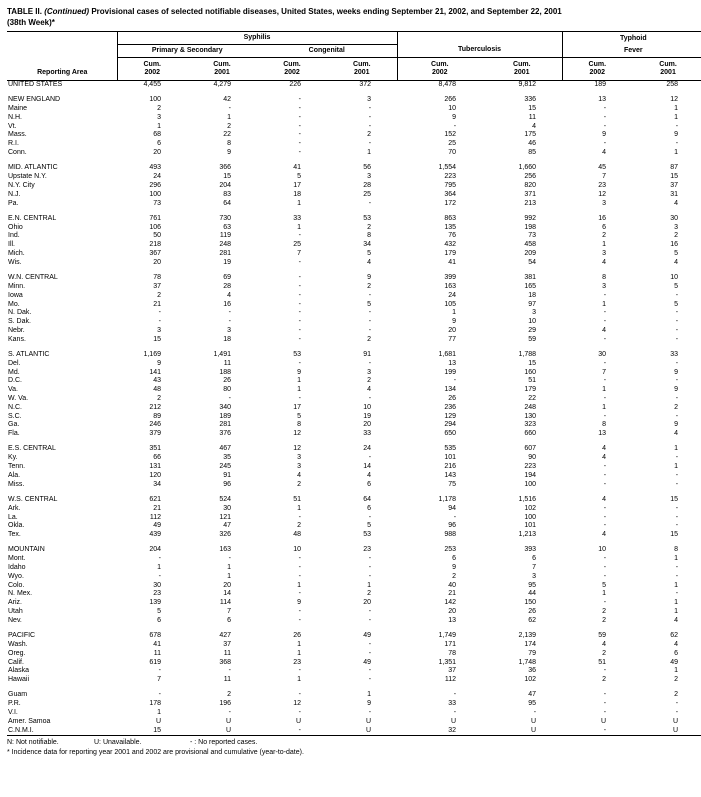 The width and height of the screenshot is (701, 797). What do you see at coordinates (15, 416) in the screenshot?
I see `reporting-area-cell: S.C.` at bounding box center [15, 416].